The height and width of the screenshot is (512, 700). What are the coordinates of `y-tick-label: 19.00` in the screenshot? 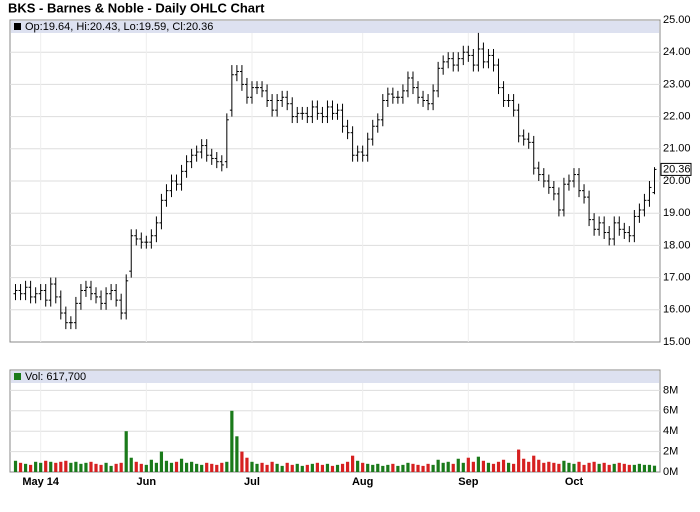 It's located at (677, 213).